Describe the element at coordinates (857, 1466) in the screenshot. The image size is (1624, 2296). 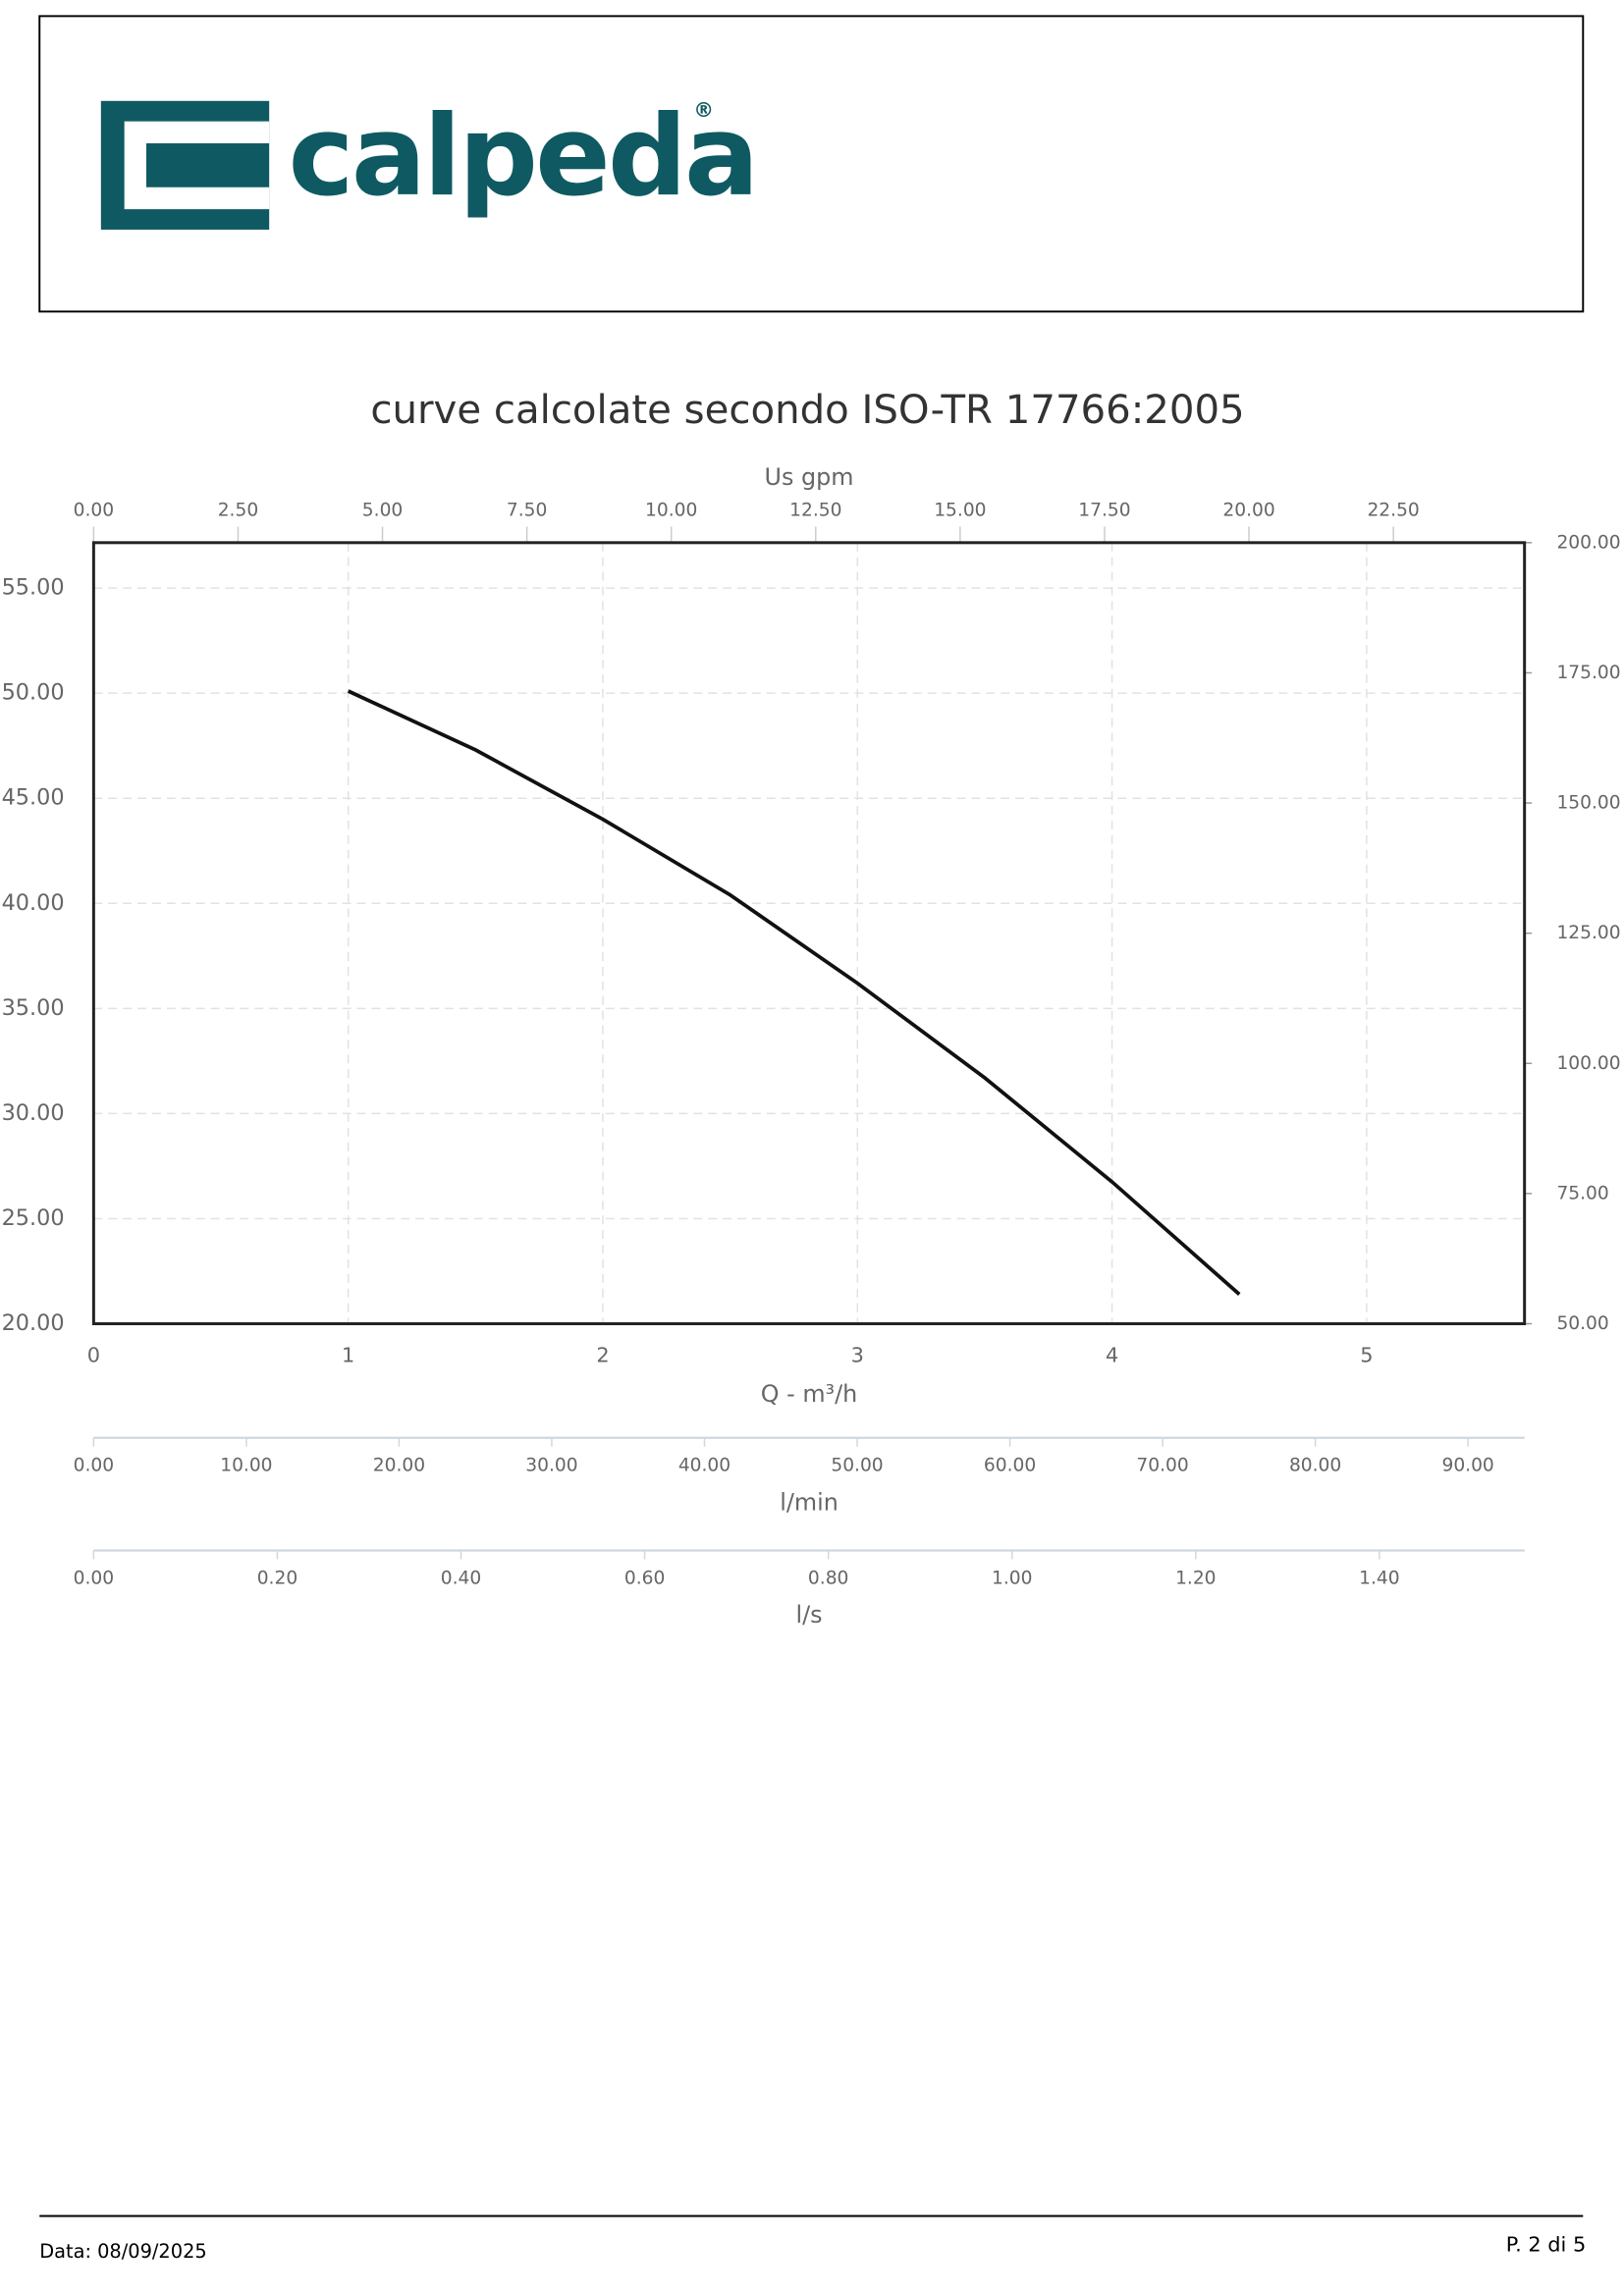
I see `axis-tick-label: 50.00` at that location.